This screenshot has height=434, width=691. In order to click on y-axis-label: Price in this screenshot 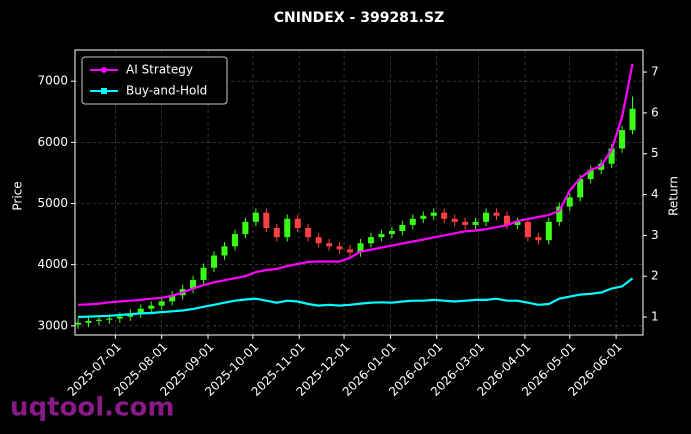, I will do `click(18, 195)`.